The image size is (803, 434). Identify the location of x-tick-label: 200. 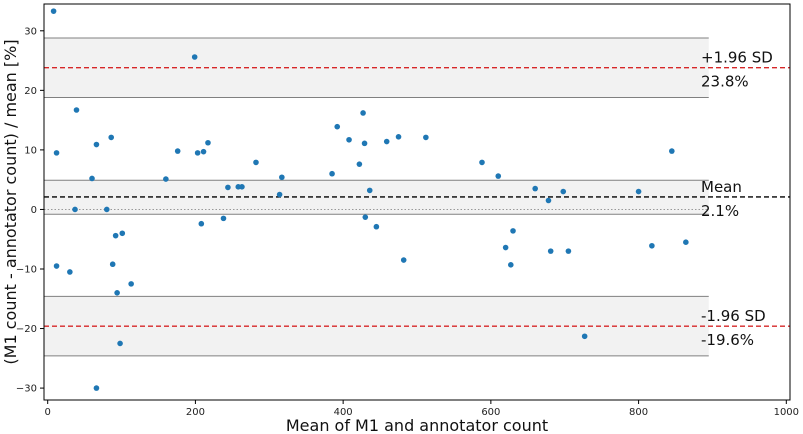
(195, 412).